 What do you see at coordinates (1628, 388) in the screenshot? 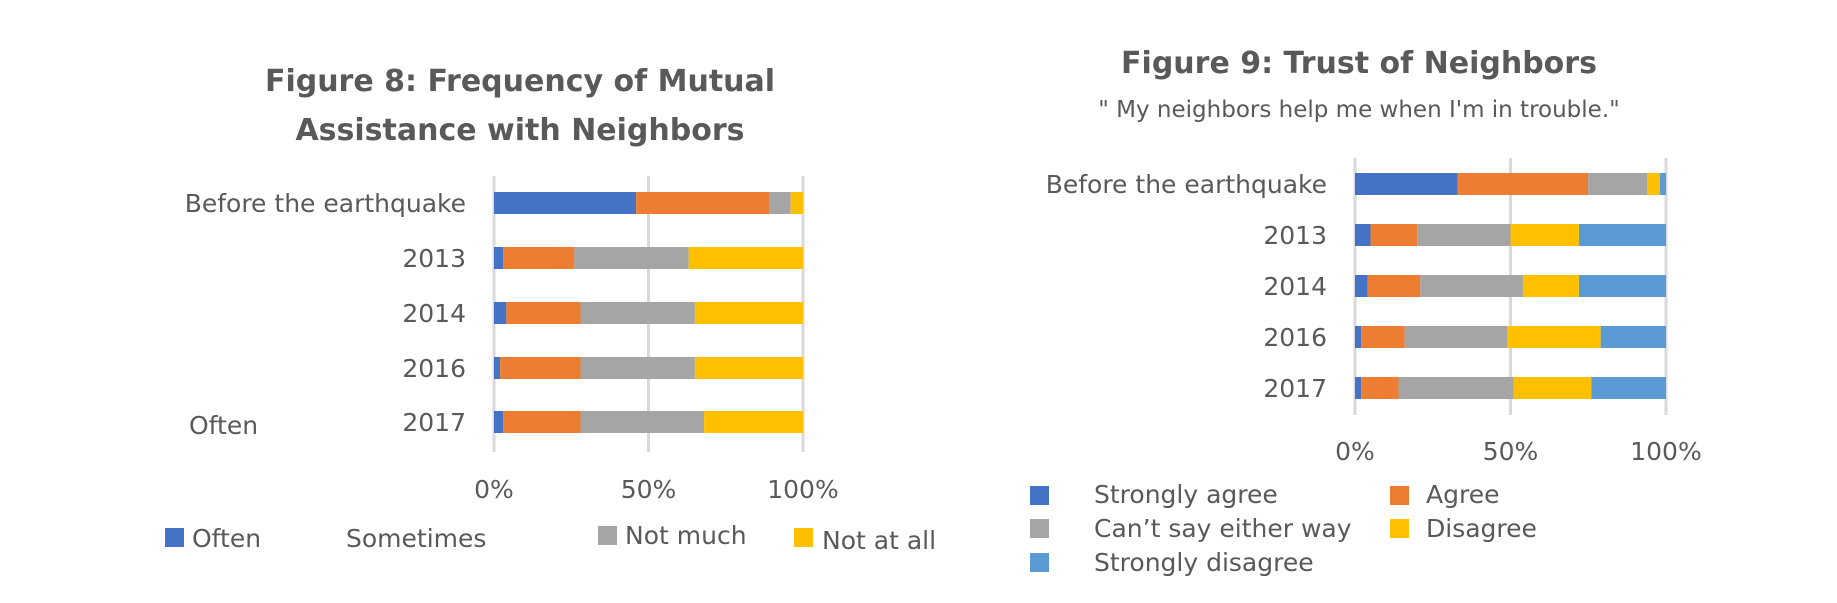
I see `fig9-bar-2017-strongly-disagree` at bounding box center [1628, 388].